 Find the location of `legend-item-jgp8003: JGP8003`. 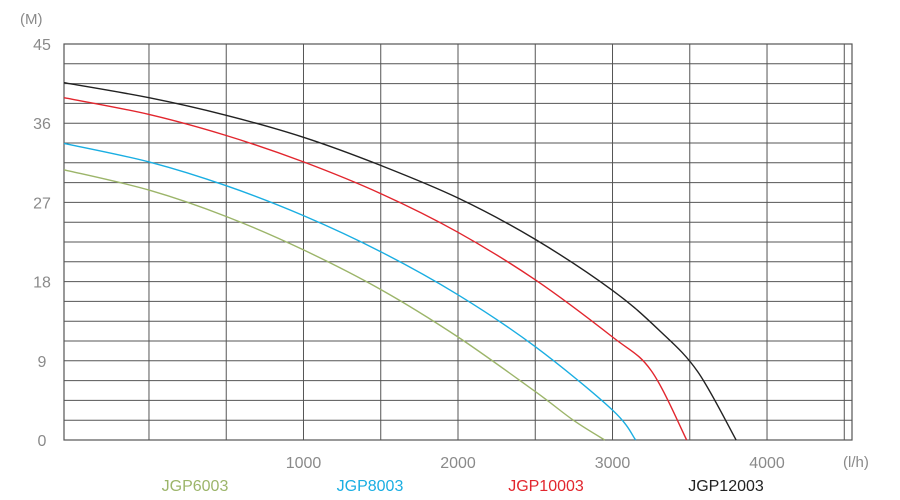

legend-item-jgp8003: JGP8003 is located at coordinates (370, 486).